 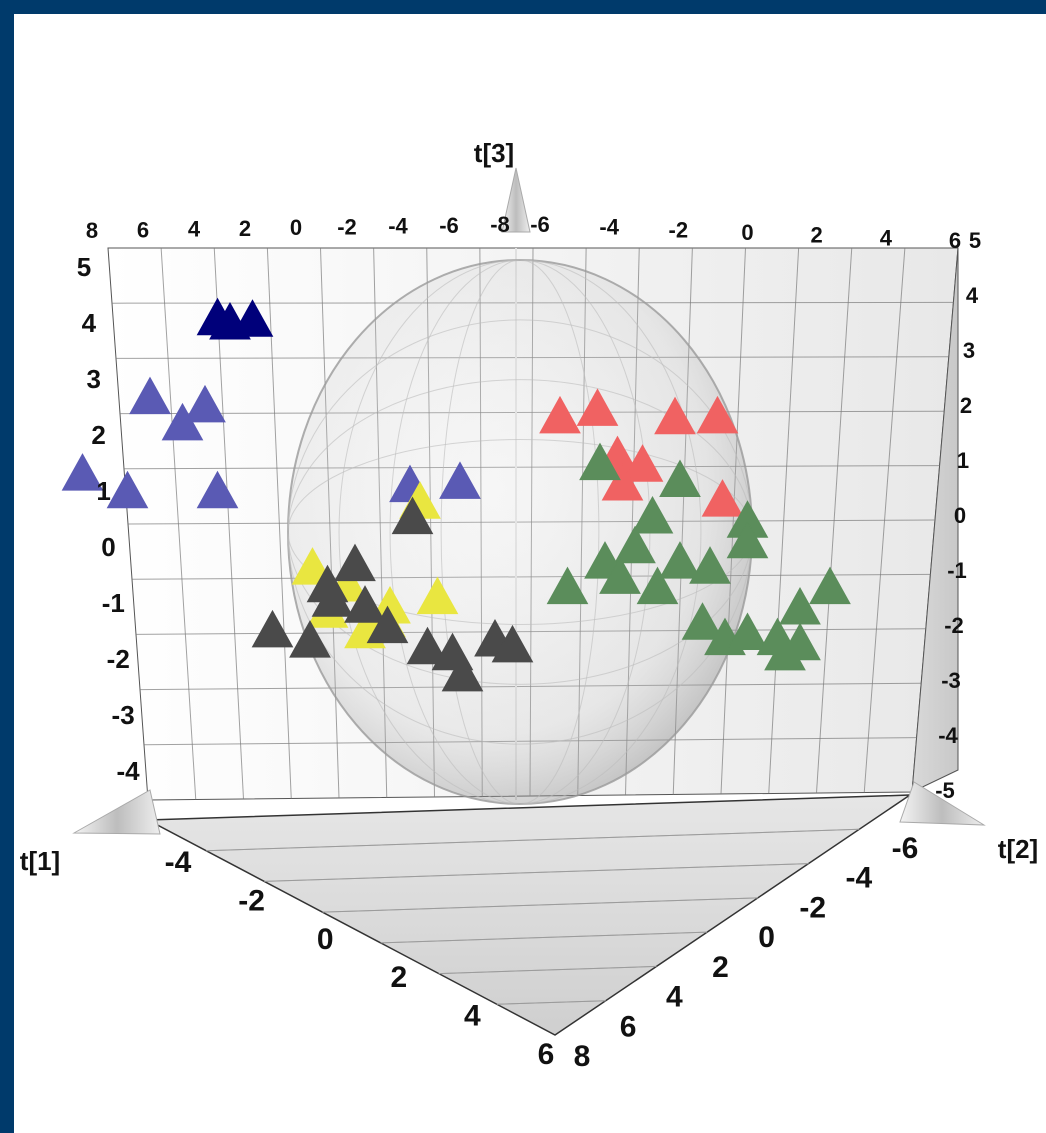 I want to click on tick-label-t3-left: -4, so click(x=128, y=771).